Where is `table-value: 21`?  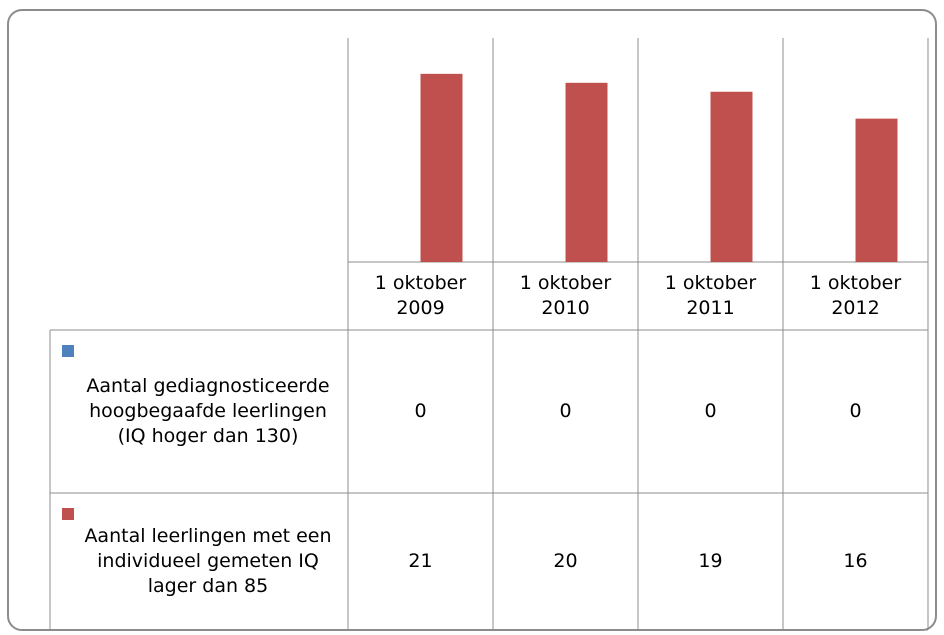 table-value: 21 is located at coordinates (420, 561).